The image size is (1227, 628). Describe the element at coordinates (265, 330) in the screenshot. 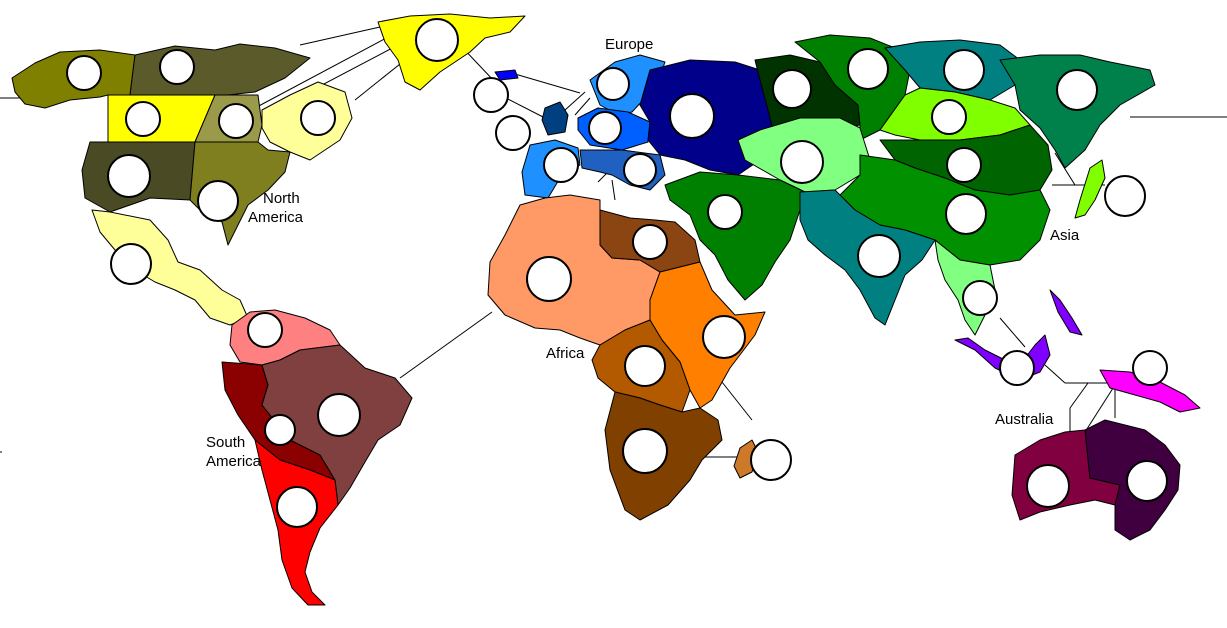

I see `army-slot-venezuela` at that location.